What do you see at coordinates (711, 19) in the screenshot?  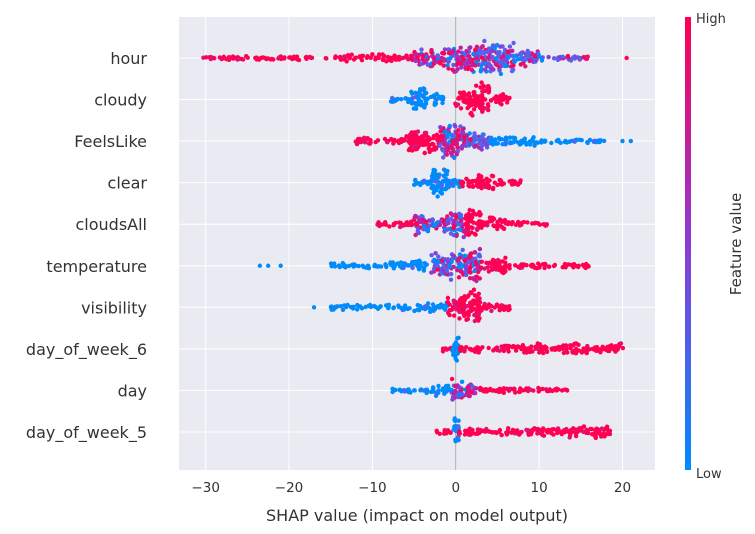 I see `colorbar-high-label: High` at bounding box center [711, 19].